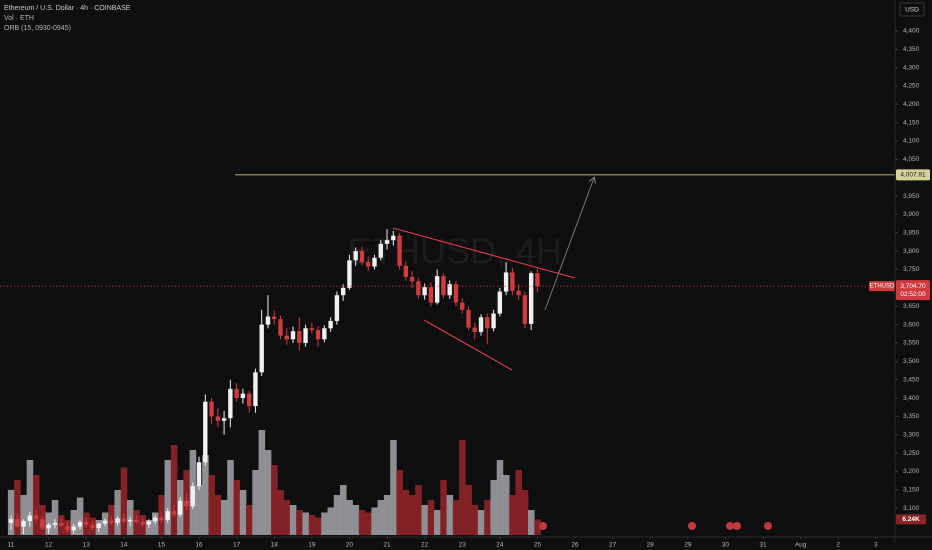 Image resolution: width=932 pixels, height=550 pixels. Describe the element at coordinates (463, 545) in the screenshot. I see `x-tick-label: 23` at that location.